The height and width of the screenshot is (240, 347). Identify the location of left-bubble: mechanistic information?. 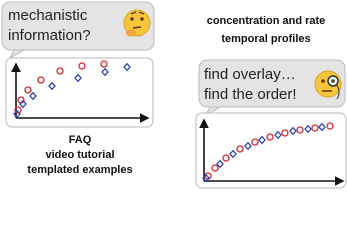
(78, 30).